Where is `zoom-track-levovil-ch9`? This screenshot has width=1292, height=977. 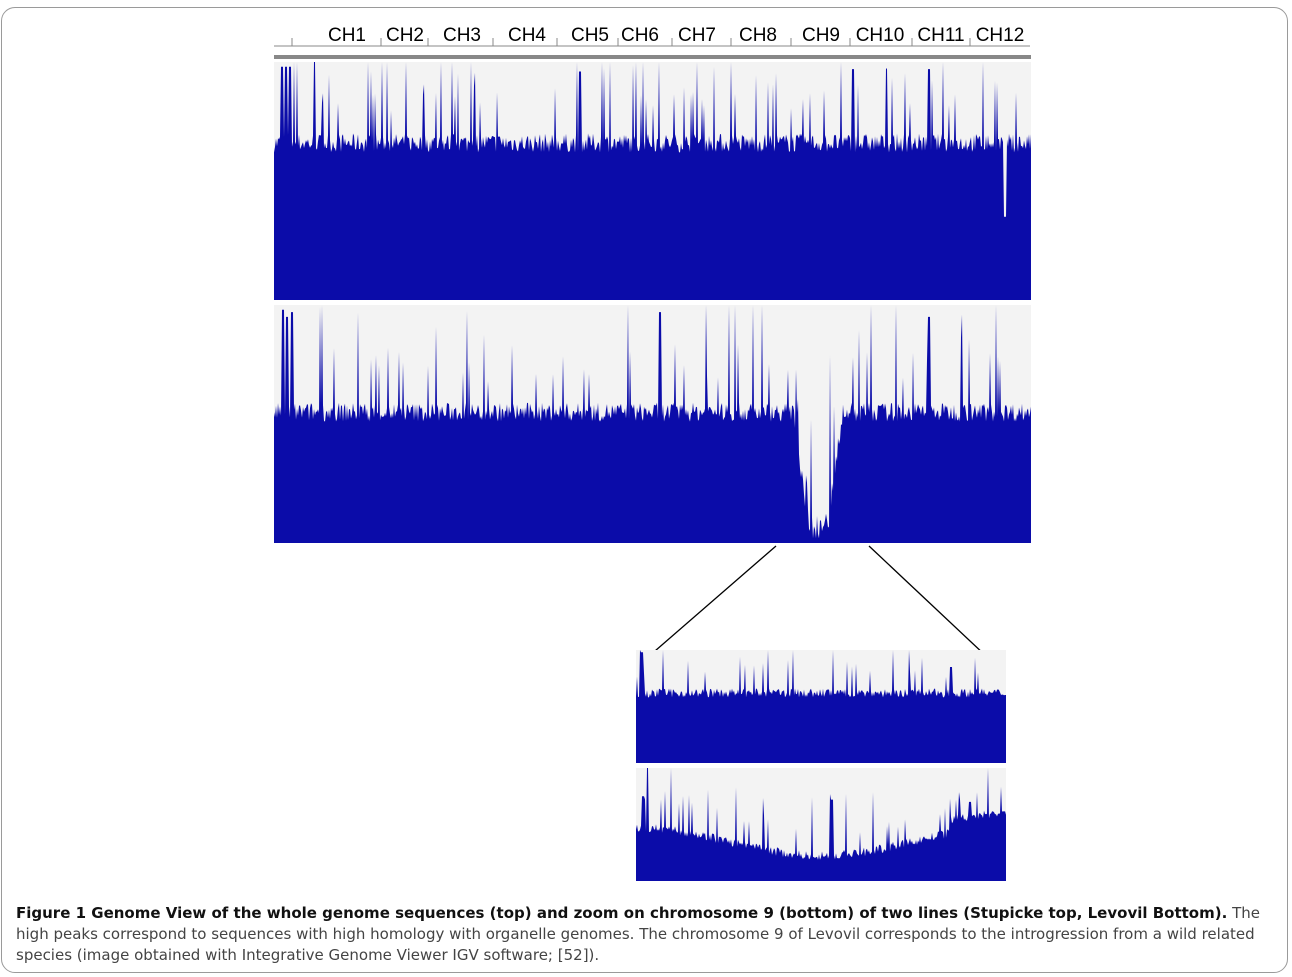 zoom-track-levovil-ch9 is located at coordinates (821, 824).